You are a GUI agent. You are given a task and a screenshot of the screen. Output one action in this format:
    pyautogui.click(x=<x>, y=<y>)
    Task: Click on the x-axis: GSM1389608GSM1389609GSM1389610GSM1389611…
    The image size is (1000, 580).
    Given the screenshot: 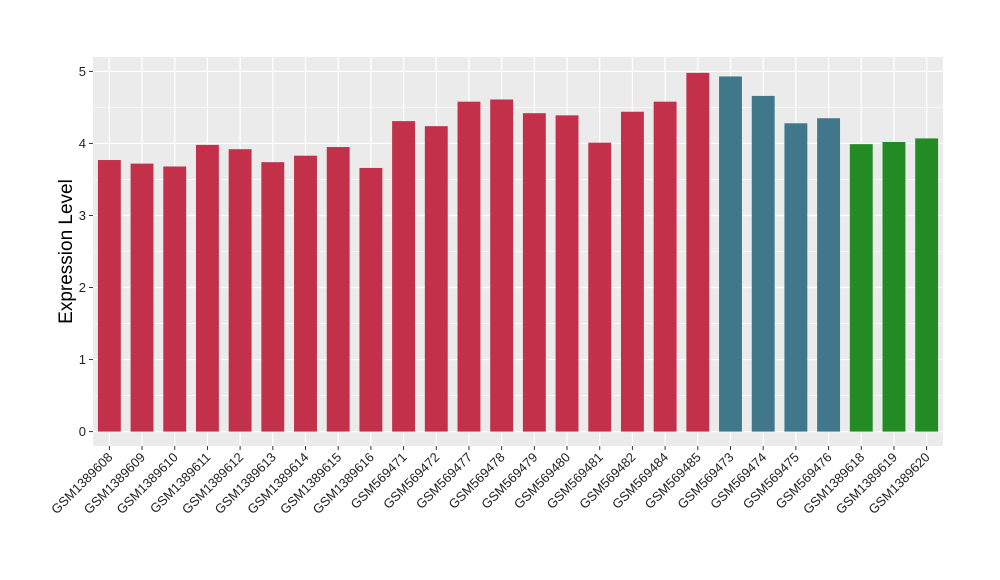 What is the action you would take?
    pyautogui.click(x=490, y=481)
    